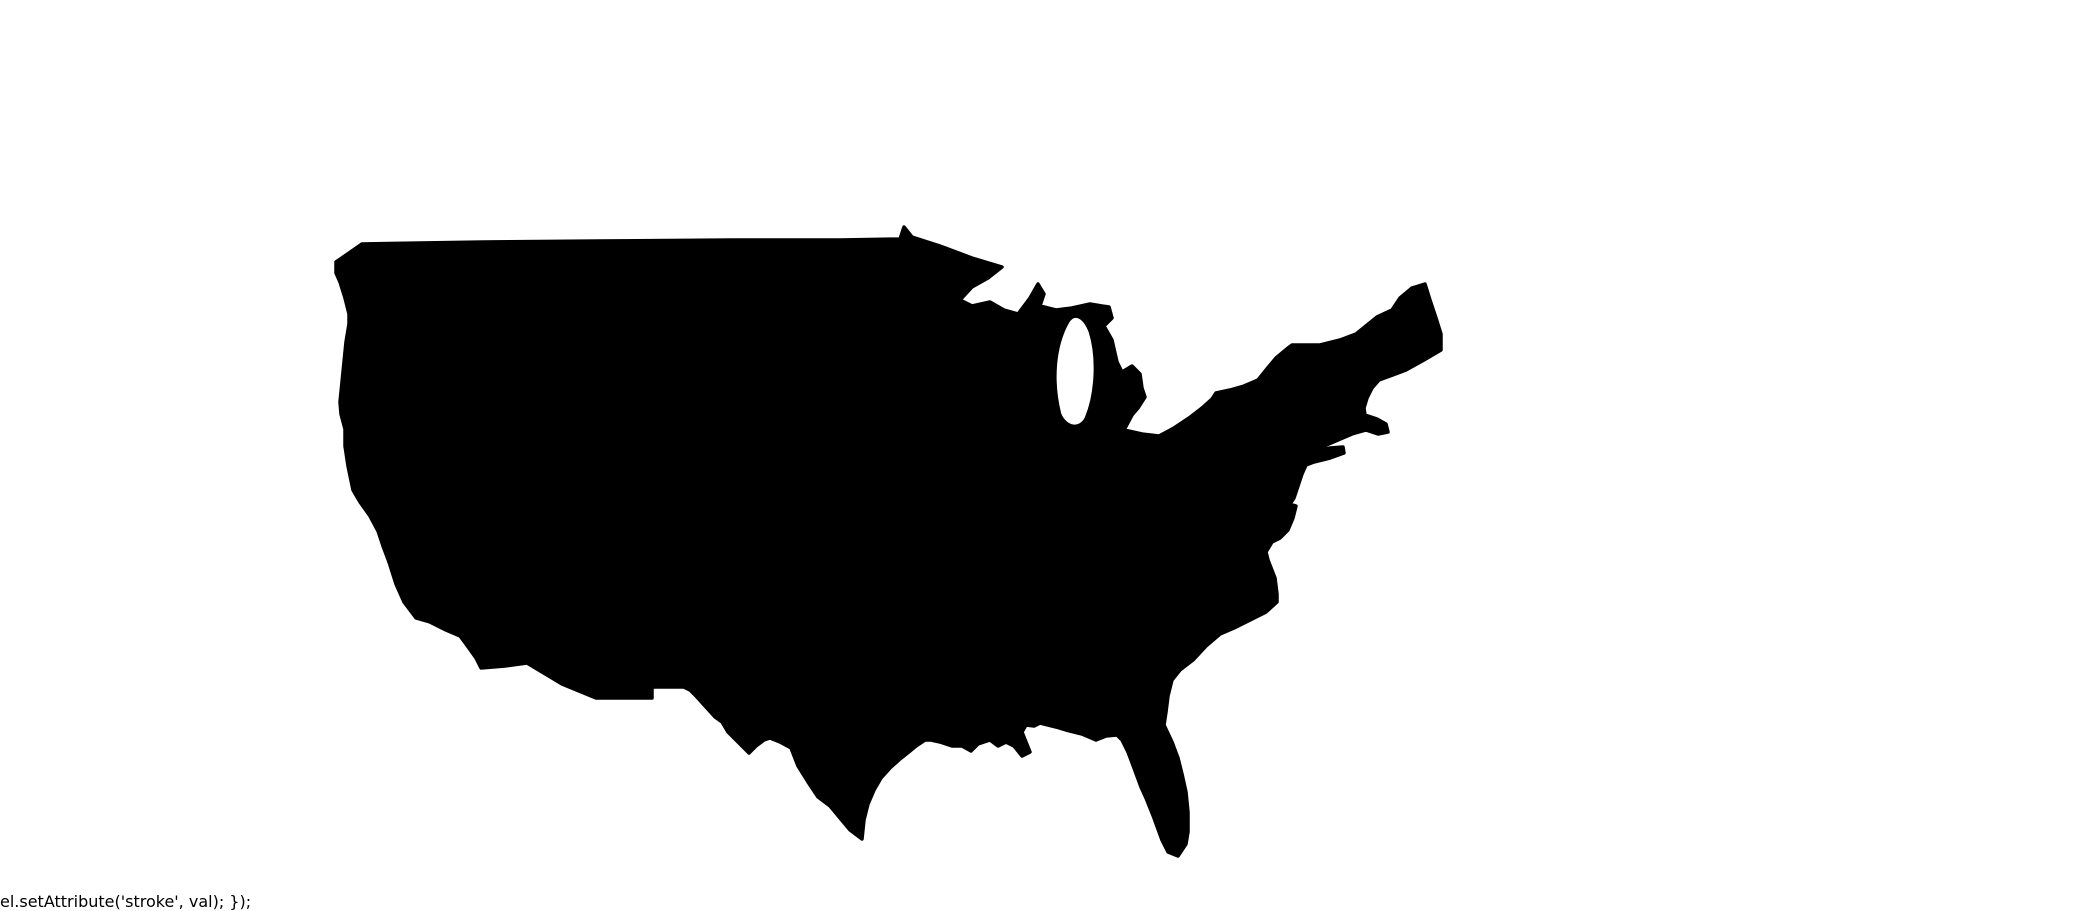 This screenshot has height=911, width=2100. What do you see at coordinates (412, 540) in the screenshot?
I see `central-valley-yellow` at bounding box center [412, 540].